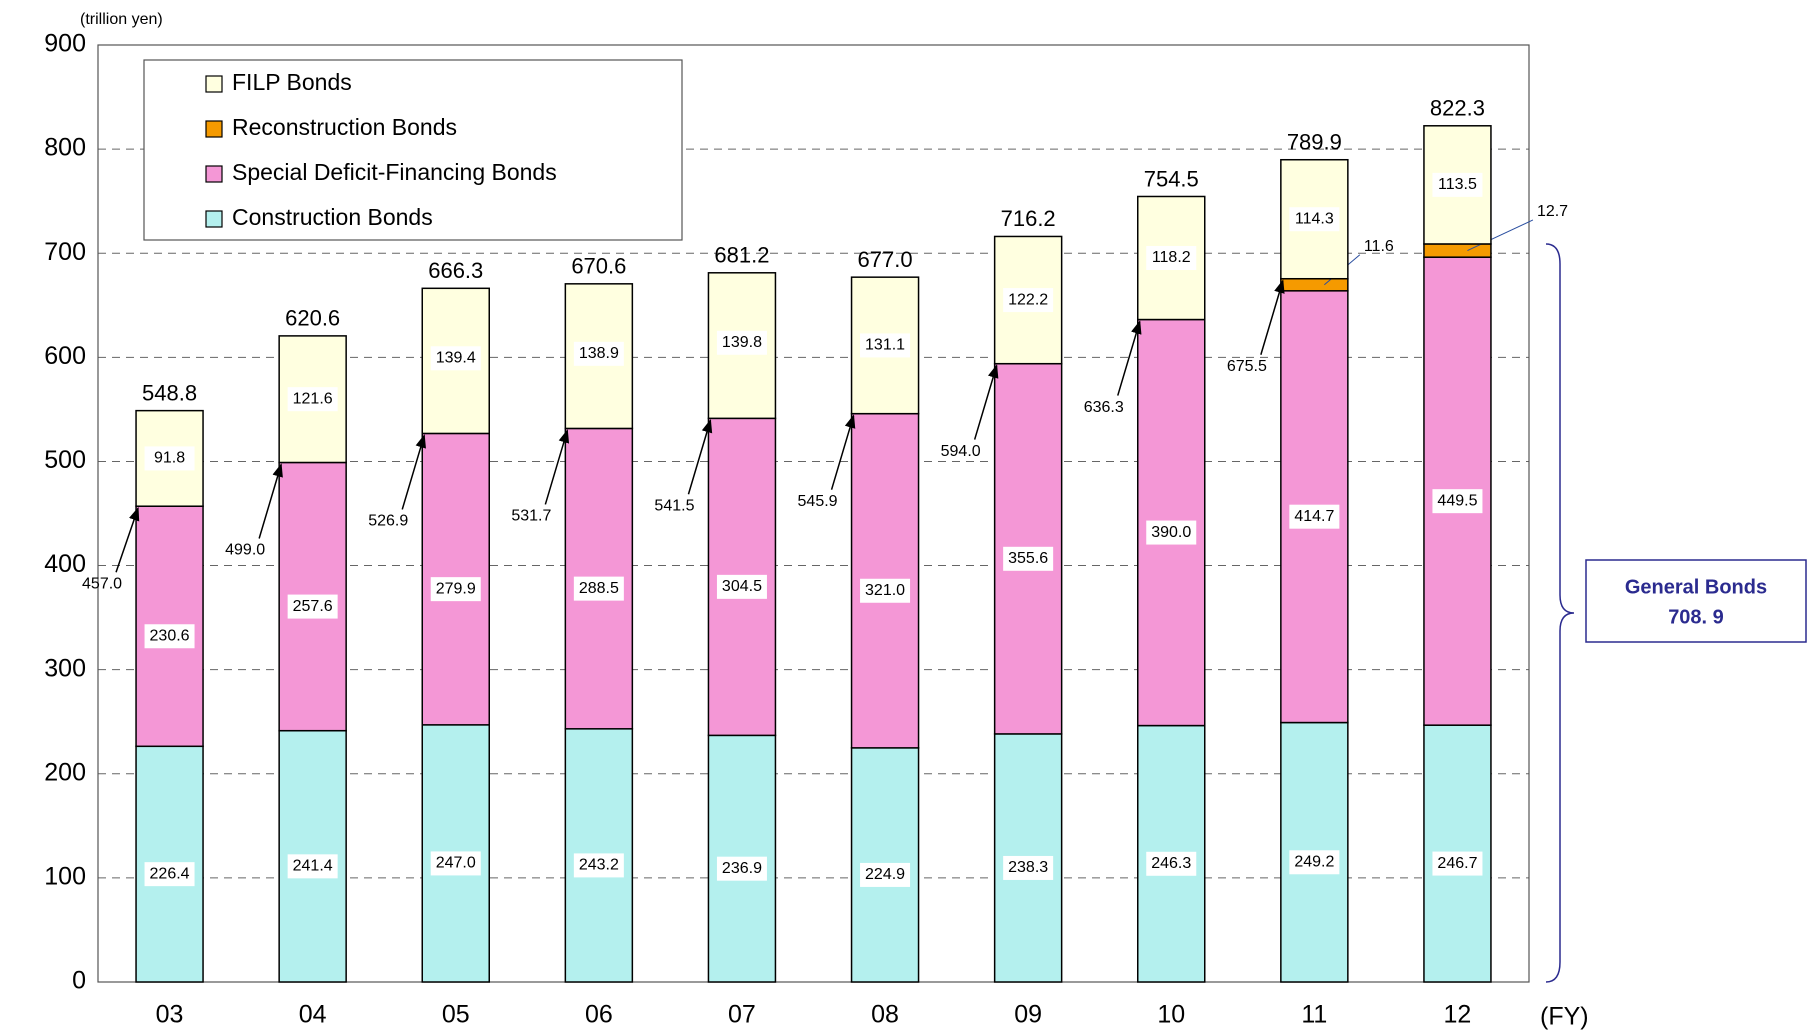  What do you see at coordinates (1696, 587) in the screenshot?
I see `general-bonds-title: General Bonds` at bounding box center [1696, 587].